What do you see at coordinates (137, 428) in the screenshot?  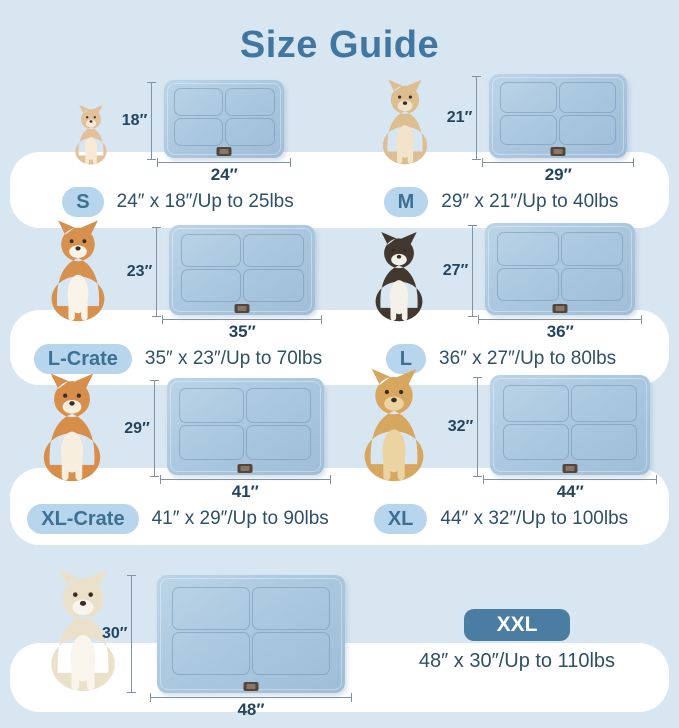 I see `height-label: 29″` at bounding box center [137, 428].